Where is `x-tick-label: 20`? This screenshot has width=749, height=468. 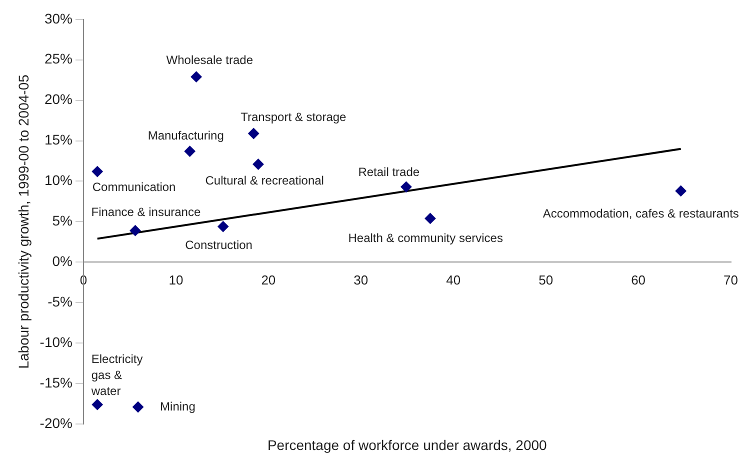 x-tick-label: 20 is located at coordinates (268, 280).